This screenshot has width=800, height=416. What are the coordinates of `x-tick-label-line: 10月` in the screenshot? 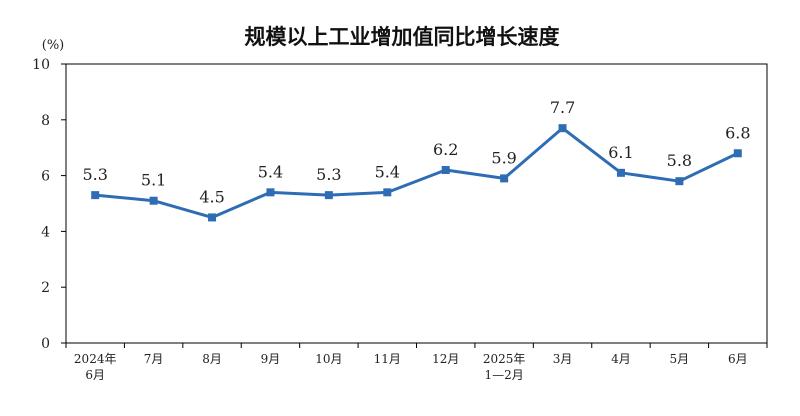 It's located at (328, 359).